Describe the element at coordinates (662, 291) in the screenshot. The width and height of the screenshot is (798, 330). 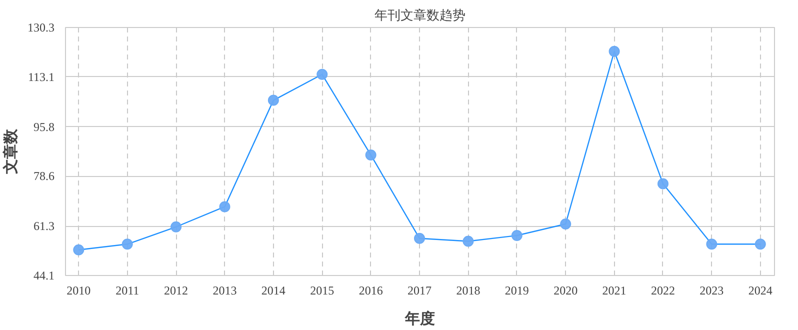
I see `x-tick-label: 2022` at that location.